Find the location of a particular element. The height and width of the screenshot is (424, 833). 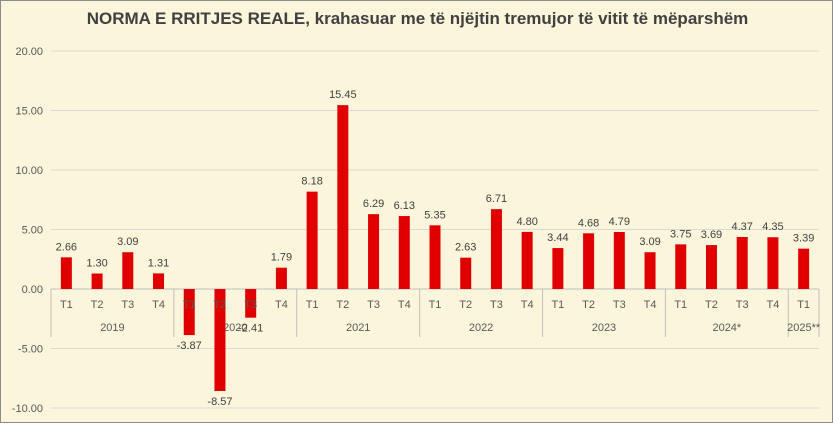

data-label: 3.39 is located at coordinates (803, 239).